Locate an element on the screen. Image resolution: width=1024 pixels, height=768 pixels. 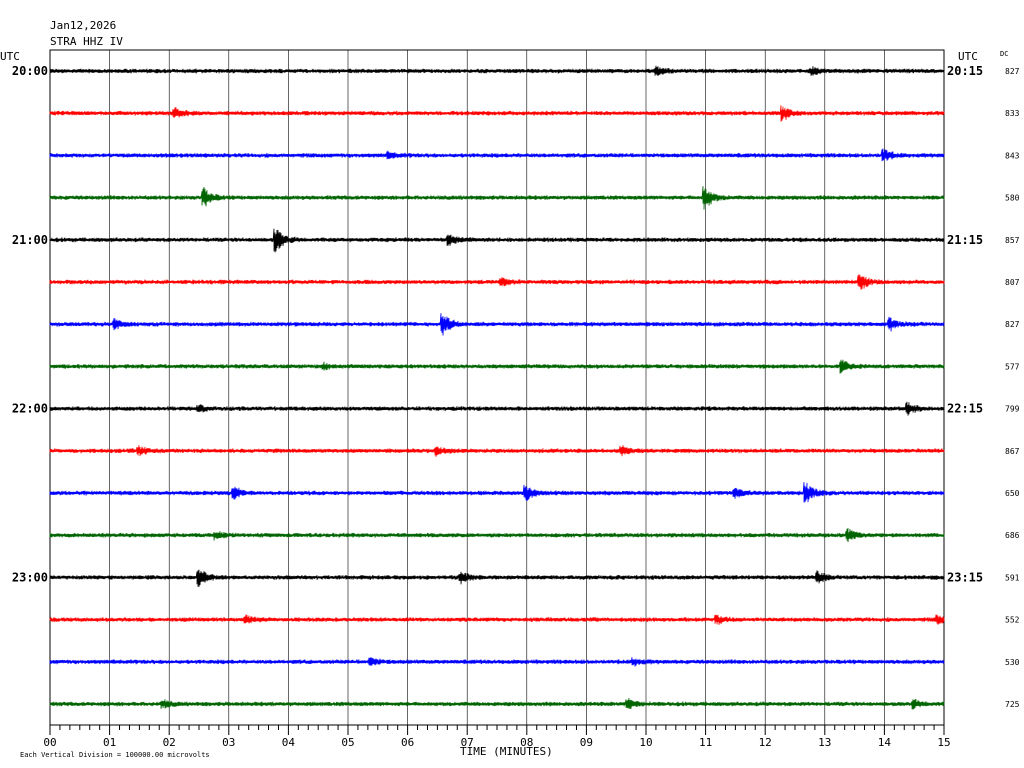
utc-label-right: UTC is located at coordinates (968, 56).